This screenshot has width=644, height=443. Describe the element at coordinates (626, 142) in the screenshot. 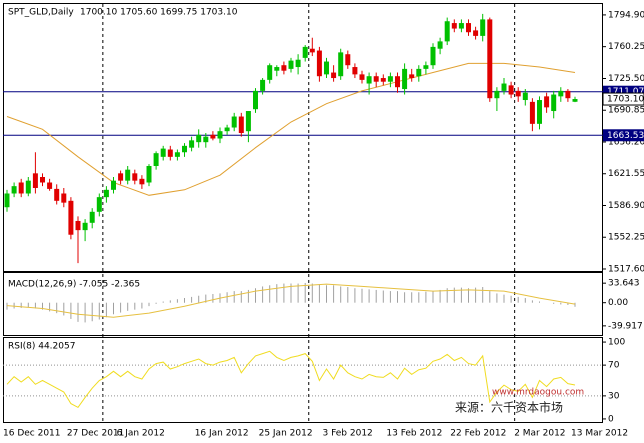

I see `y-tick-label: 1656.20` at that location.